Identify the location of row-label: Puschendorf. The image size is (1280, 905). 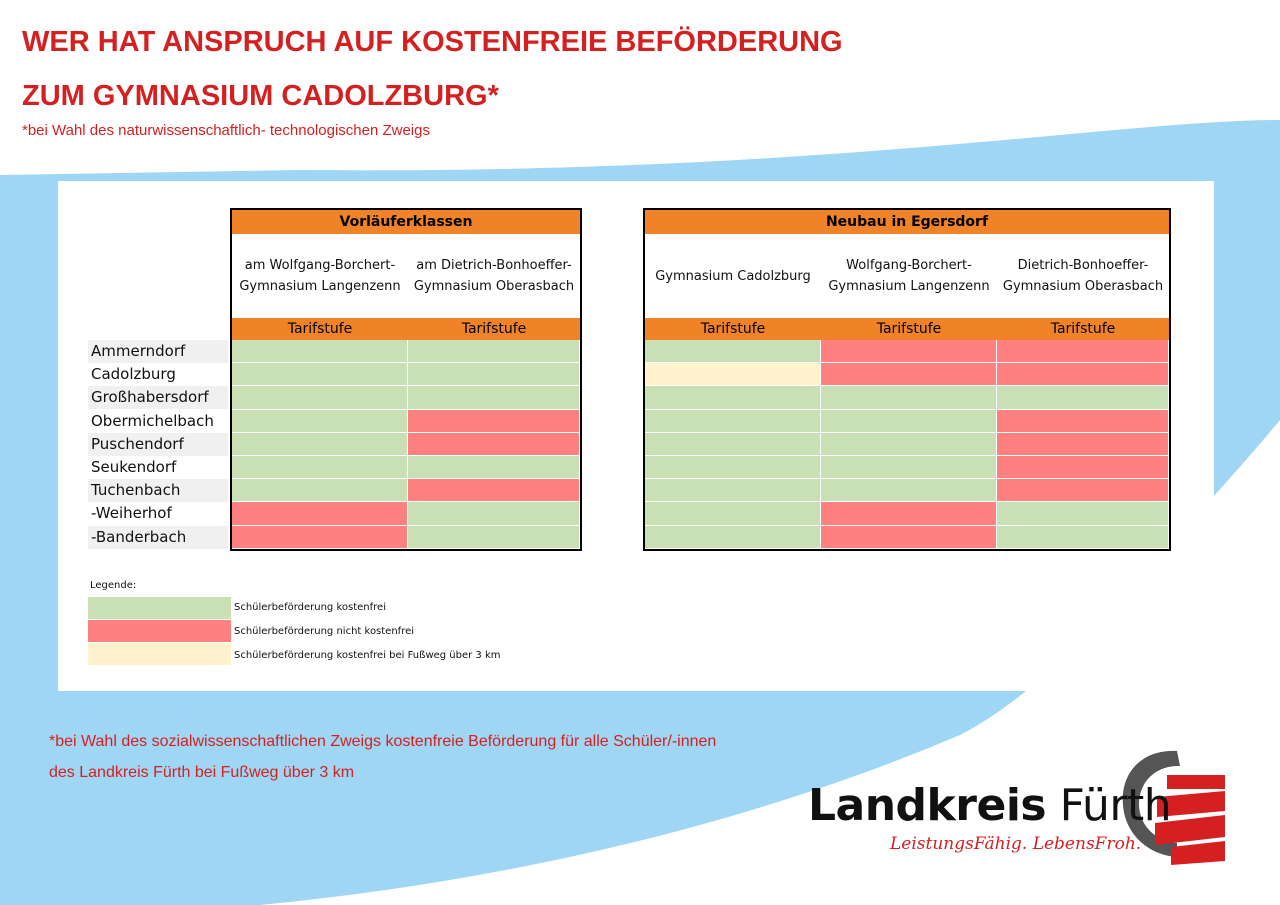
(158, 444).